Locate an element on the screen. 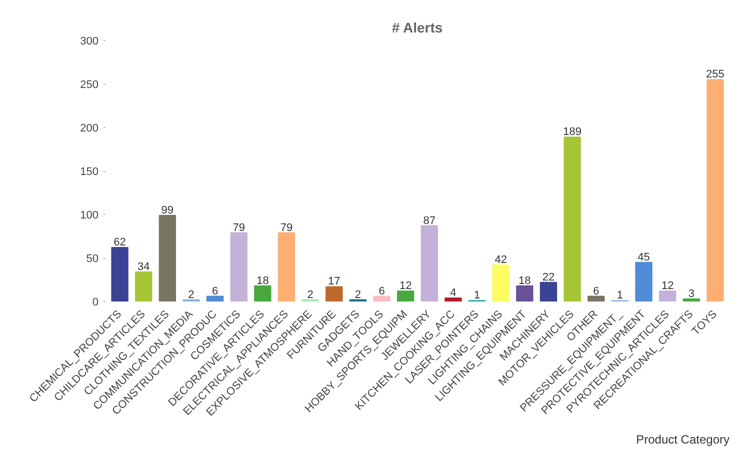  data-label: 62 is located at coordinates (120, 242).